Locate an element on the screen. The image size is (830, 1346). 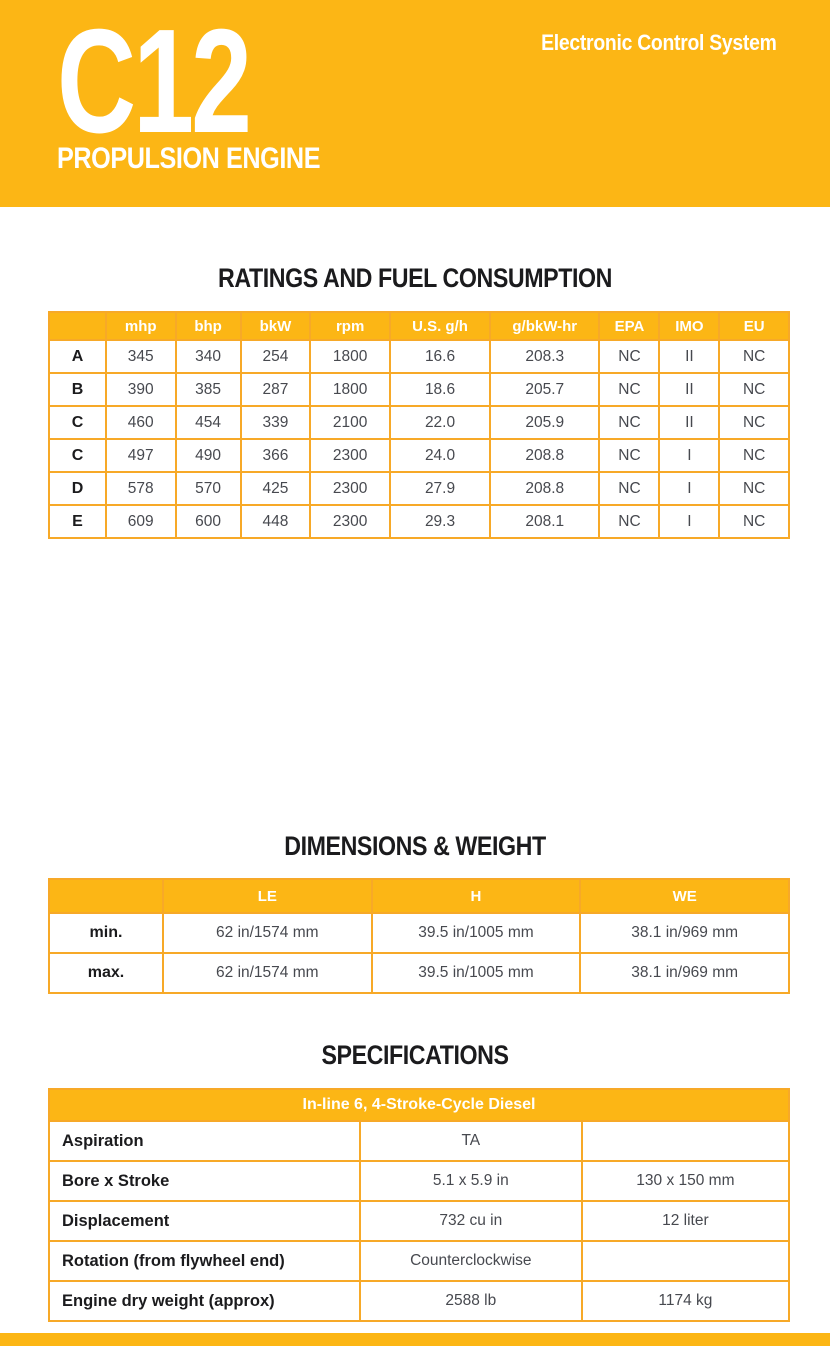
specifications-cell: TA is located at coordinates (470, 1141).